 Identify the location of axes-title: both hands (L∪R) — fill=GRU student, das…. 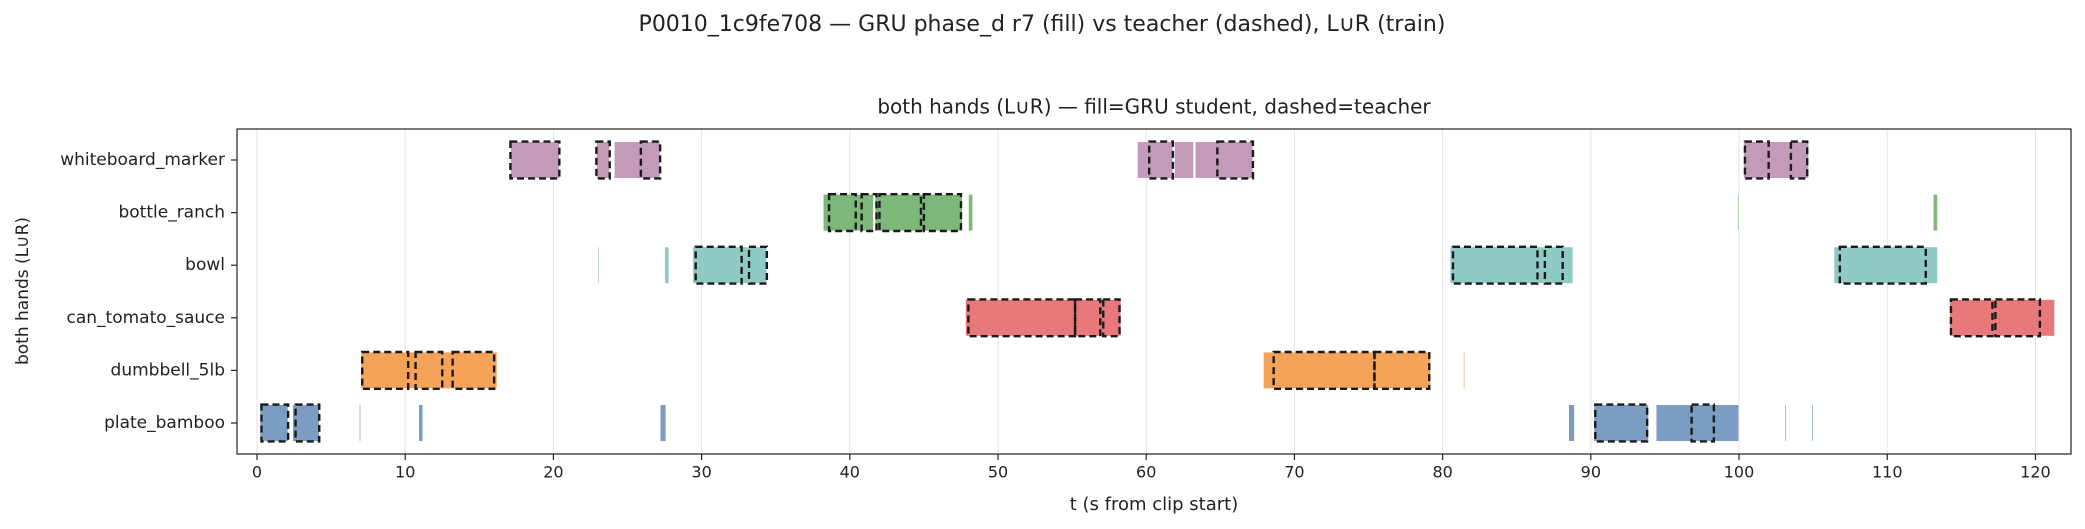
(1154, 107).